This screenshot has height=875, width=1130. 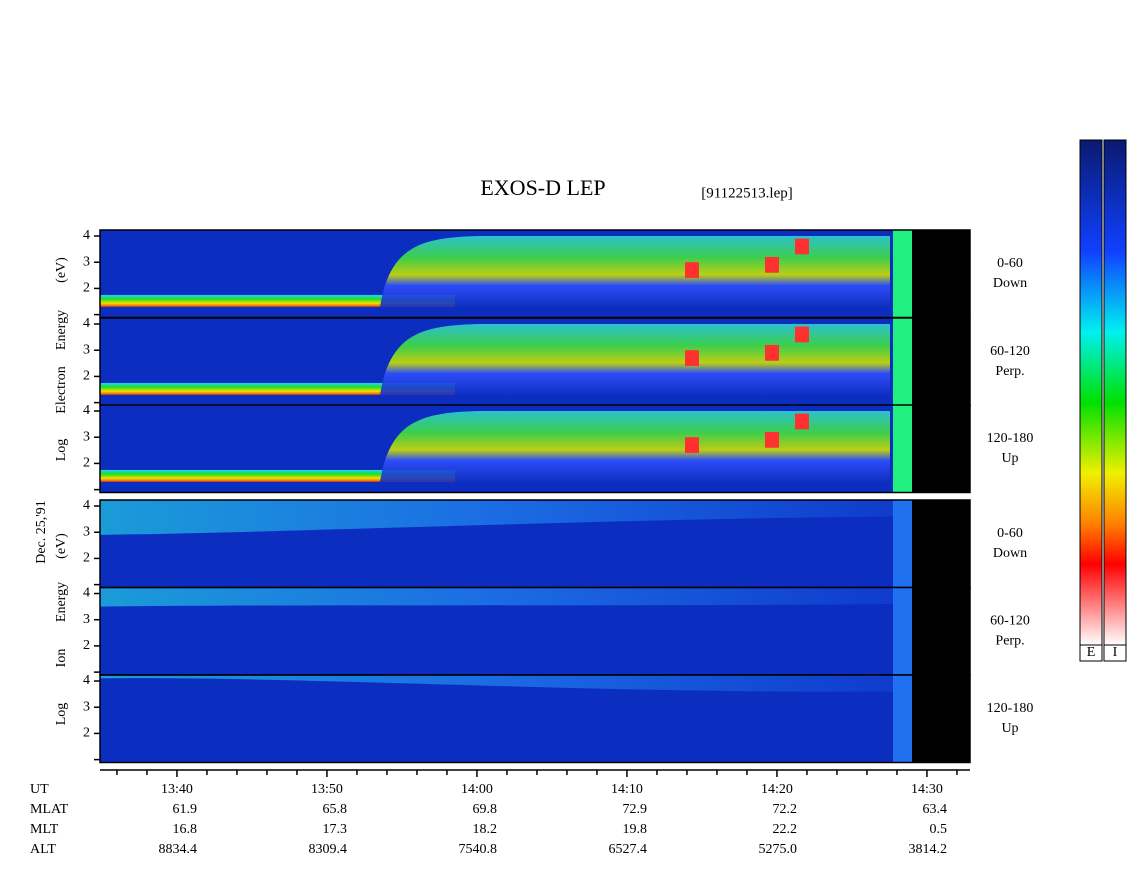 I want to click on ephemeris-value: 61.9, so click(x=184, y=809).